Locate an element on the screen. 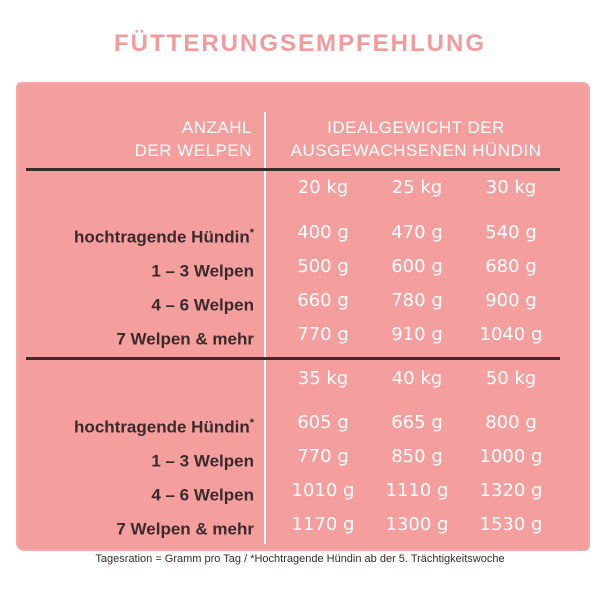 The height and width of the screenshot is (600, 600). table-cell: 605 g is located at coordinates (323, 422).